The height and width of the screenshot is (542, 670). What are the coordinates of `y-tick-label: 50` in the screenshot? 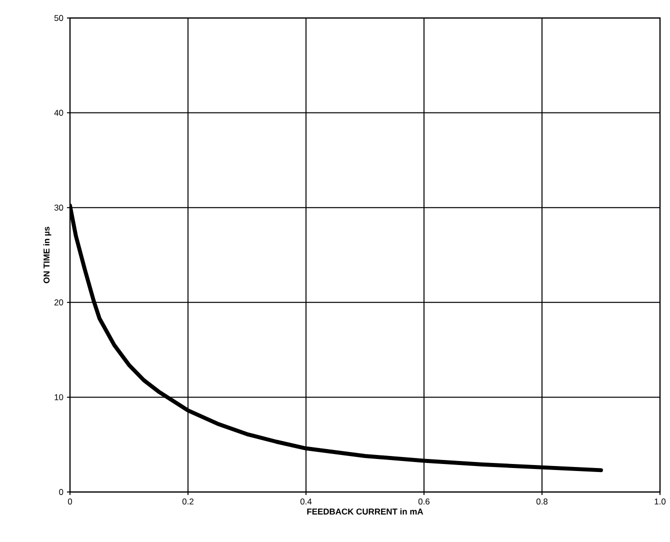 It's located at (59, 18).